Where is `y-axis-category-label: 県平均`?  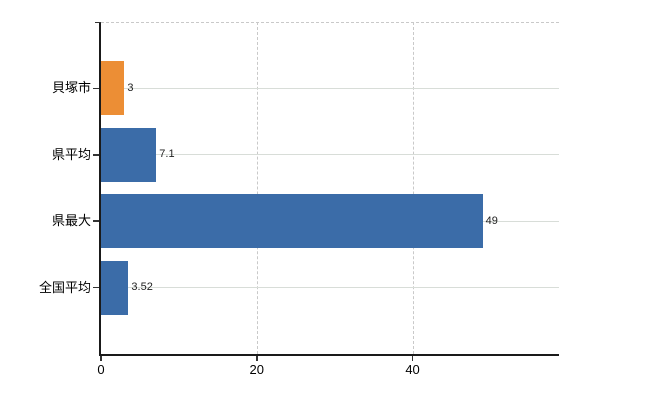 y-axis-category-label: 県平均 is located at coordinates (71, 154).